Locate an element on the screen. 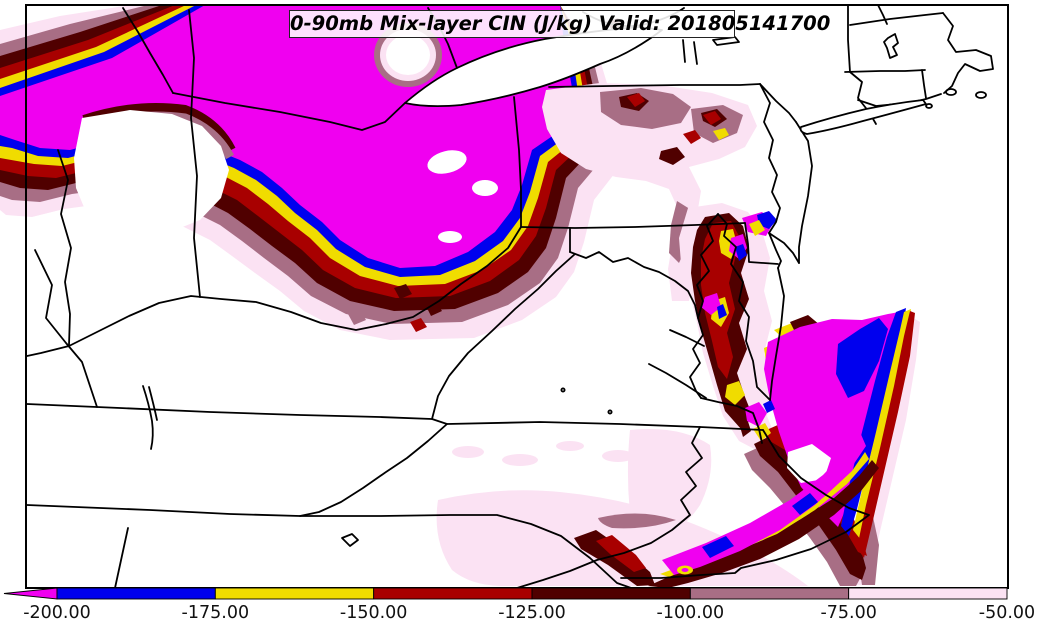 The width and height of the screenshot is (1044, 633). hole-white is located at coordinates (408, 55).